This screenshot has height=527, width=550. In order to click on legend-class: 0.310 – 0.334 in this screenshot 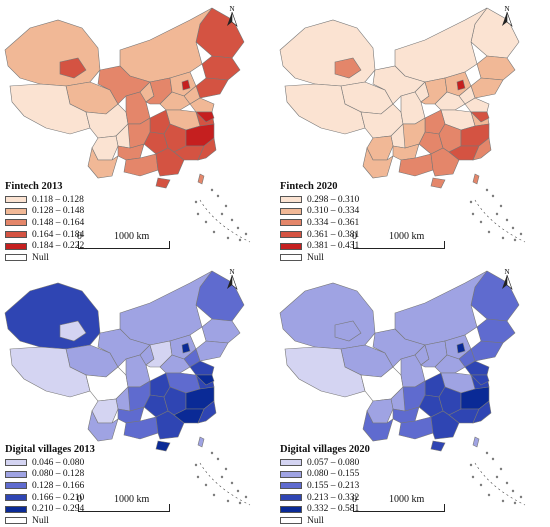, I will do `click(340, 212)`.